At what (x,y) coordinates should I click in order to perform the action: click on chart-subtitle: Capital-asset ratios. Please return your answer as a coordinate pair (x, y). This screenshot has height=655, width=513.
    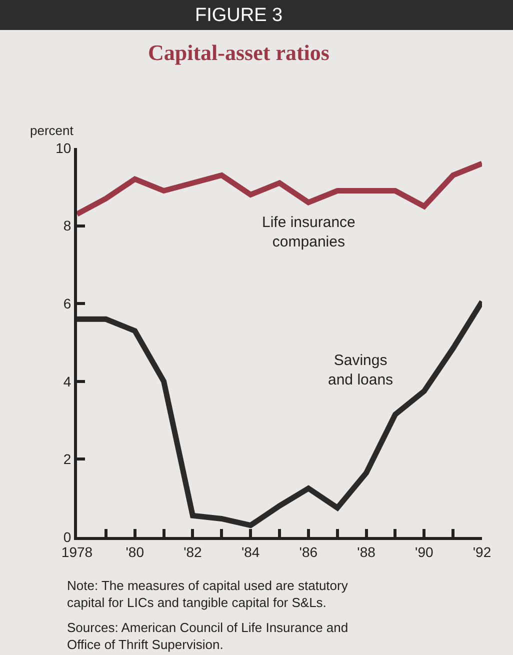
    Looking at the image, I should click on (239, 52).